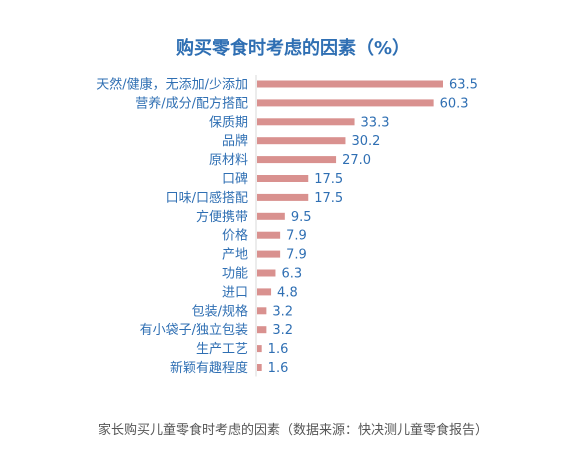 The image size is (586, 459). I want to click on data-label: 9.5, so click(301, 217).